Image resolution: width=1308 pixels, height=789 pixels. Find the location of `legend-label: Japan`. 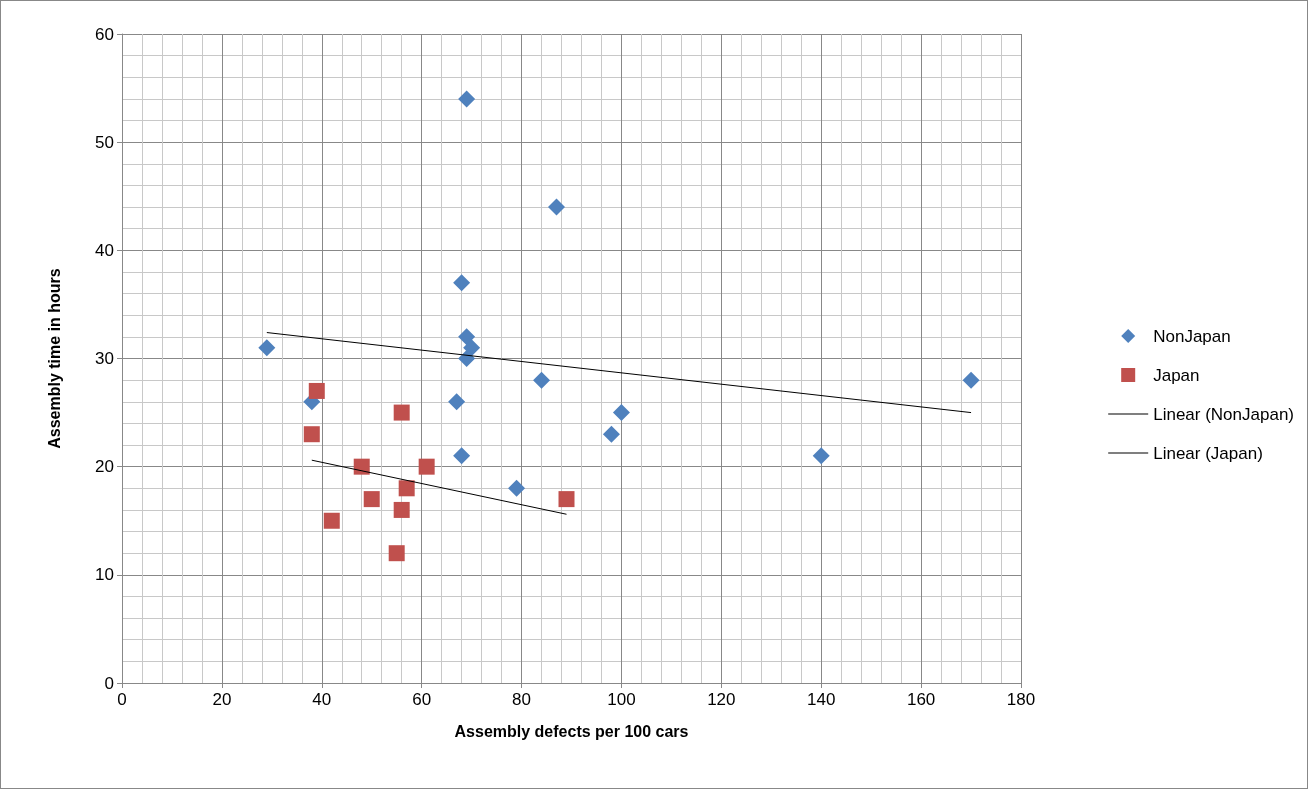

legend-label: Japan is located at coordinates (1176, 375).